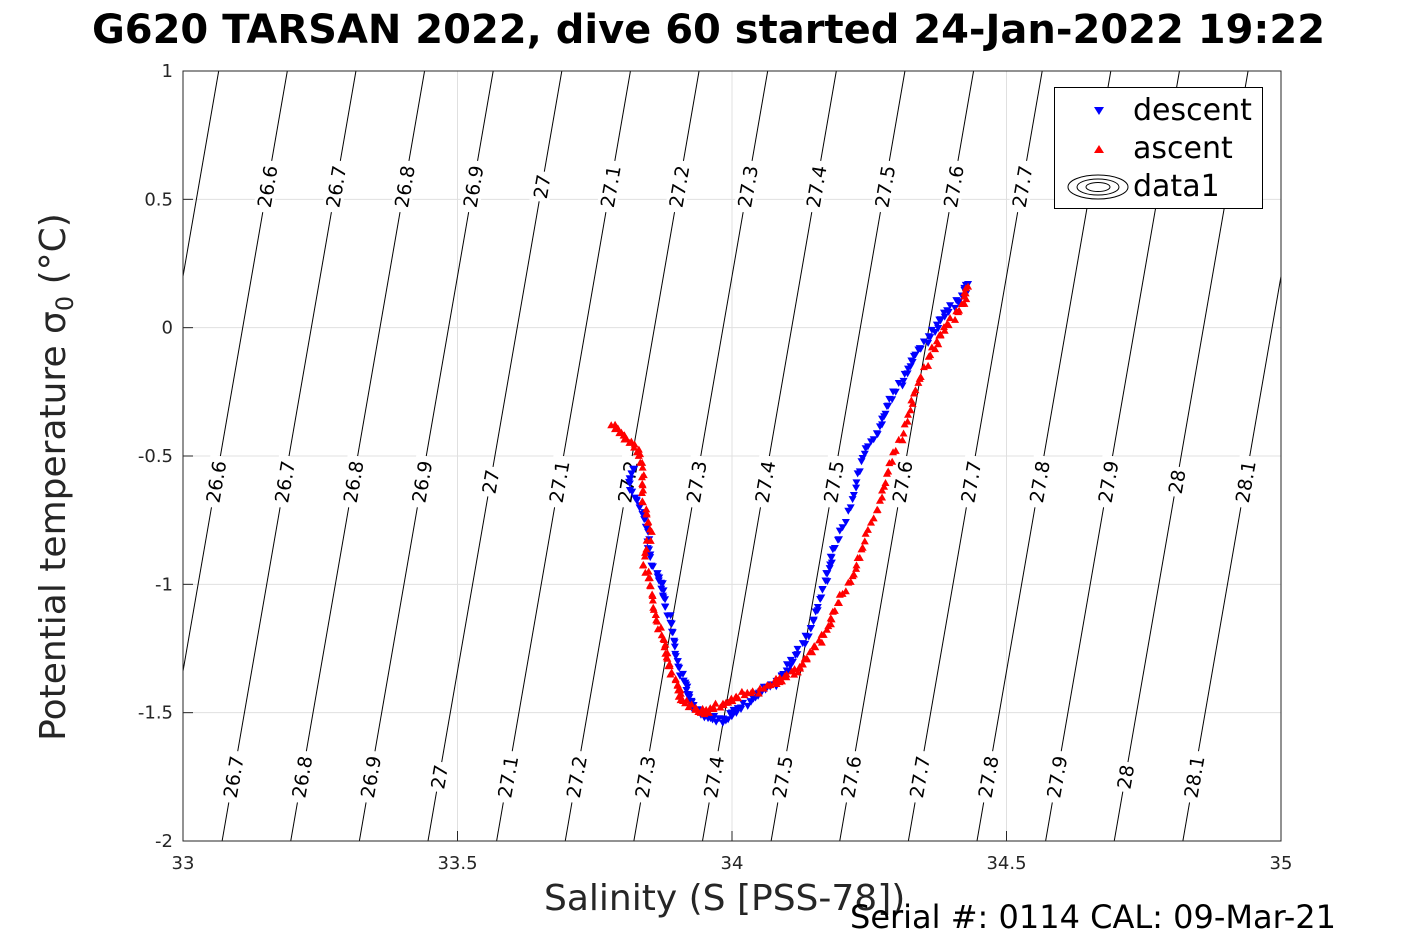  I want to click on legend-label-descent: descent, so click(1192, 110).